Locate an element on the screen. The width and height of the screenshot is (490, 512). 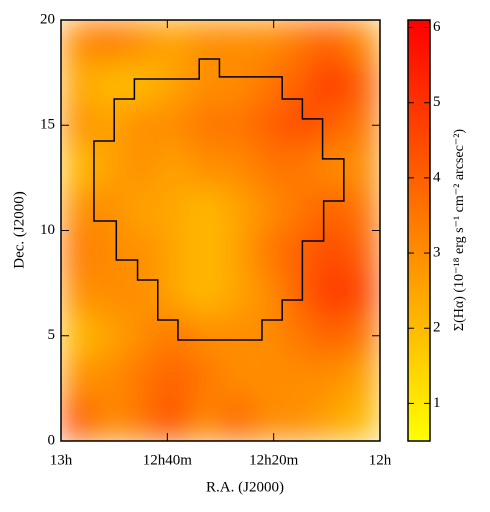
colorbar-tick-label: 1 is located at coordinates (437, 403).